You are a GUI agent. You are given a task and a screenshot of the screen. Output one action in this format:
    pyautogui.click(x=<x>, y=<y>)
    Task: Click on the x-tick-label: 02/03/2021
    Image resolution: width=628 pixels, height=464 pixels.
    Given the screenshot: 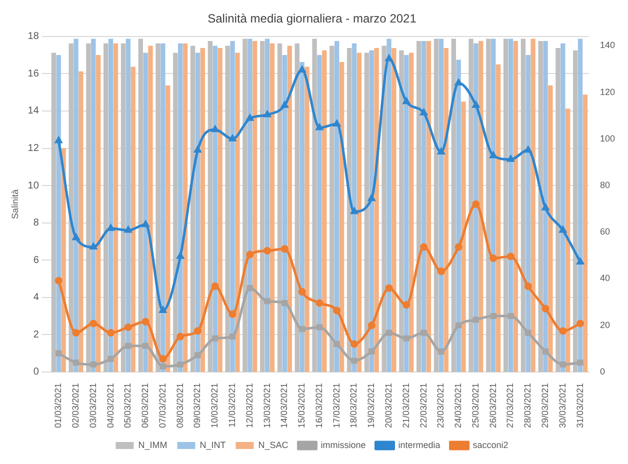 What is the action you would take?
    pyautogui.click(x=75, y=405)
    